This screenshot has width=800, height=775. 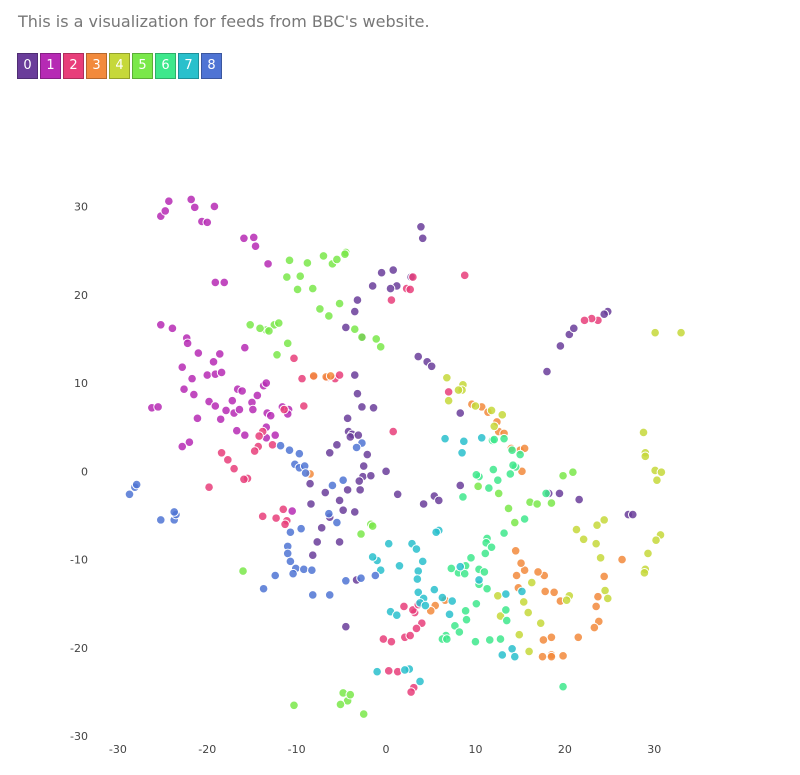 I want to click on legend-cluster-4-button: 4, so click(x=119, y=66).